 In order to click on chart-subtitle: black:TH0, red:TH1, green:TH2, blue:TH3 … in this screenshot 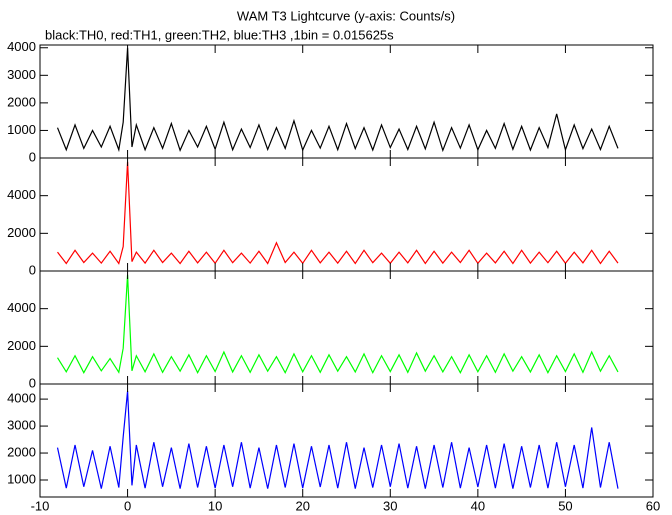, I will do `click(219, 34)`.